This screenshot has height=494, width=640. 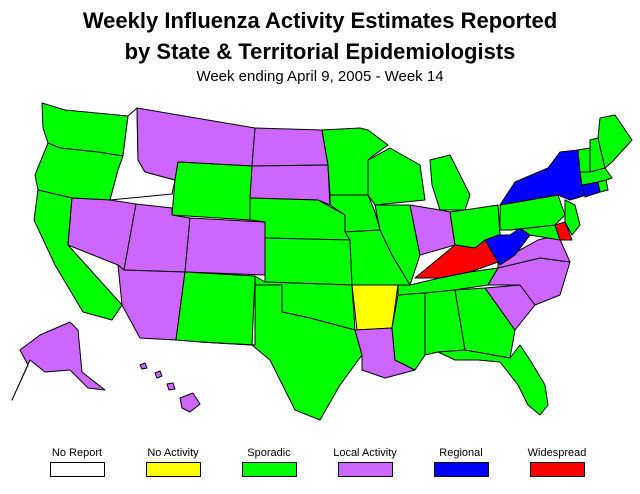 I want to click on map-title-line-2: by State & Territorial Epidemiologists, so click(x=320, y=51).